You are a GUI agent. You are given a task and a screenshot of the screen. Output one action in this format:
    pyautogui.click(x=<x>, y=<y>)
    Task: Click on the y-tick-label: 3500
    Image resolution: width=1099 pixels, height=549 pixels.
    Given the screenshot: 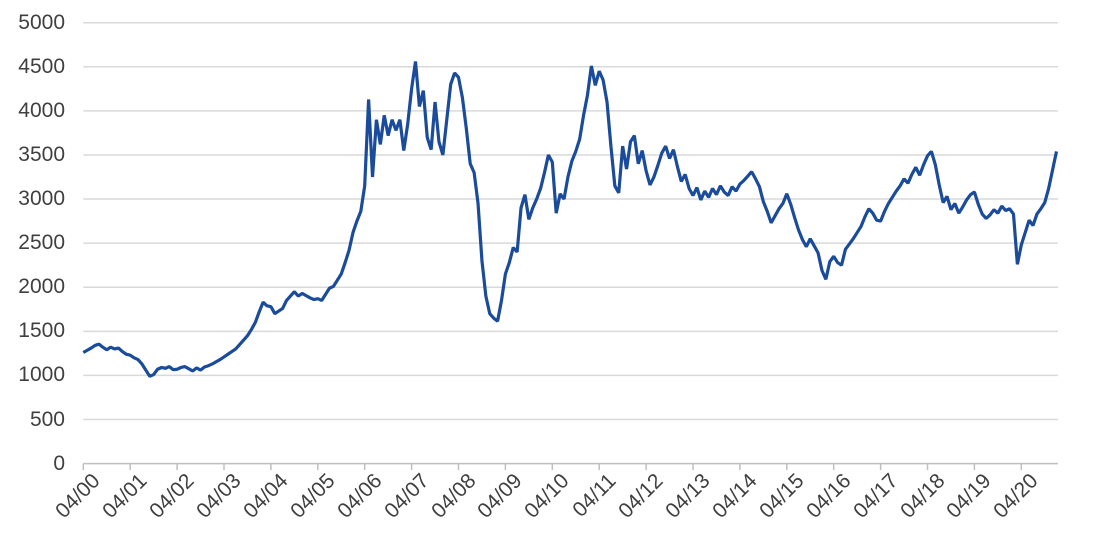 What is the action you would take?
    pyautogui.click(x=41, y=154)
    